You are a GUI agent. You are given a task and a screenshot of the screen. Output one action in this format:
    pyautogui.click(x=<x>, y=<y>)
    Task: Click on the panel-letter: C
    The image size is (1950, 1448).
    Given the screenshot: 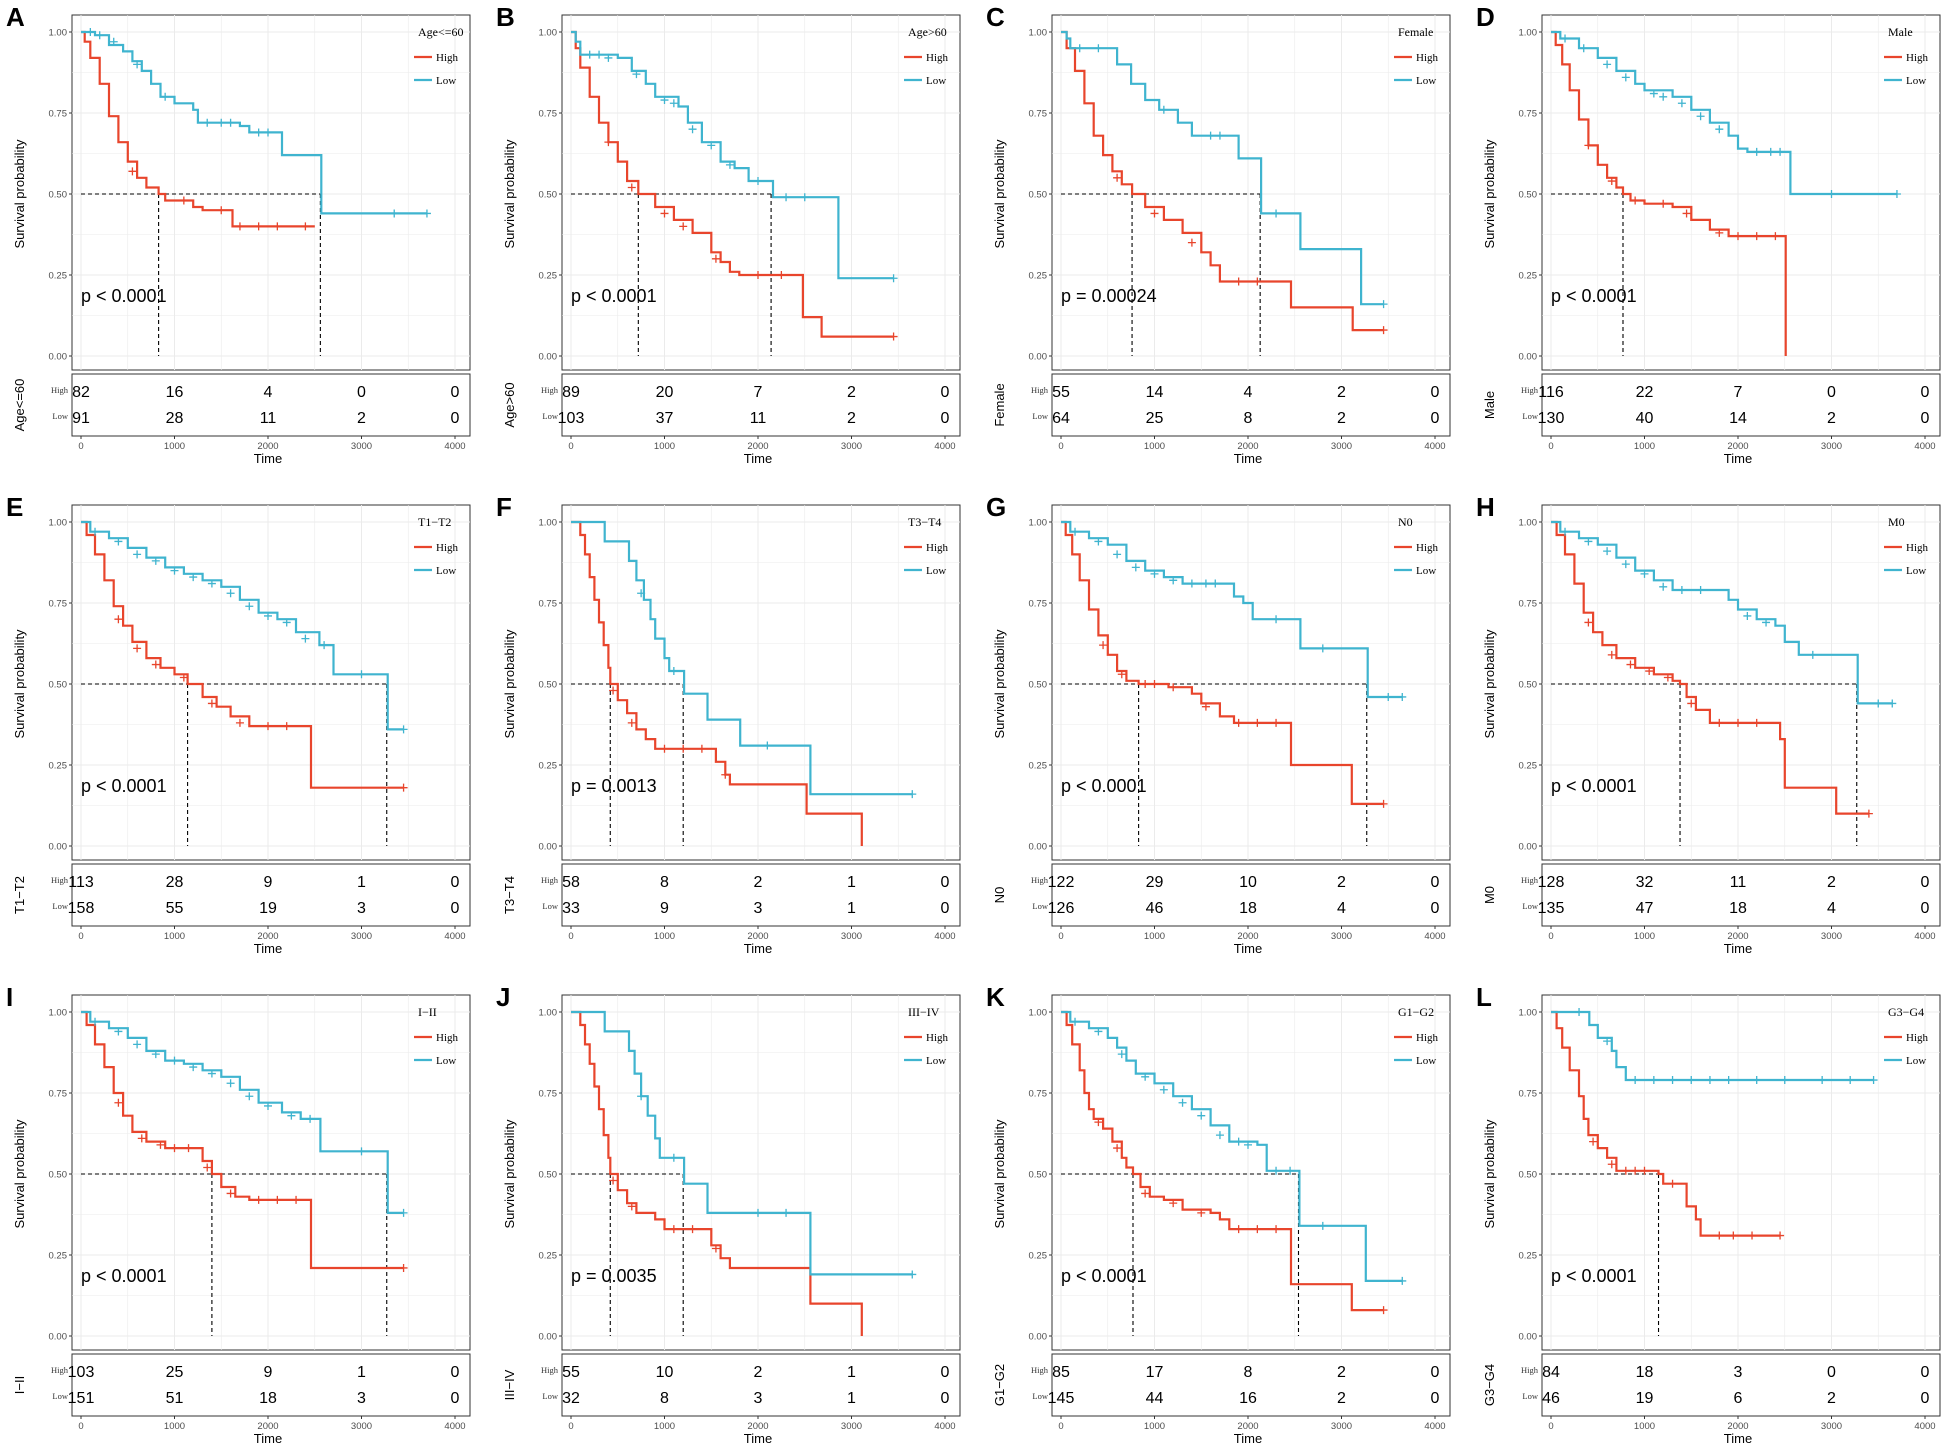 What is the action you would take?
    pyautogui.click(x=995, y=17)
    